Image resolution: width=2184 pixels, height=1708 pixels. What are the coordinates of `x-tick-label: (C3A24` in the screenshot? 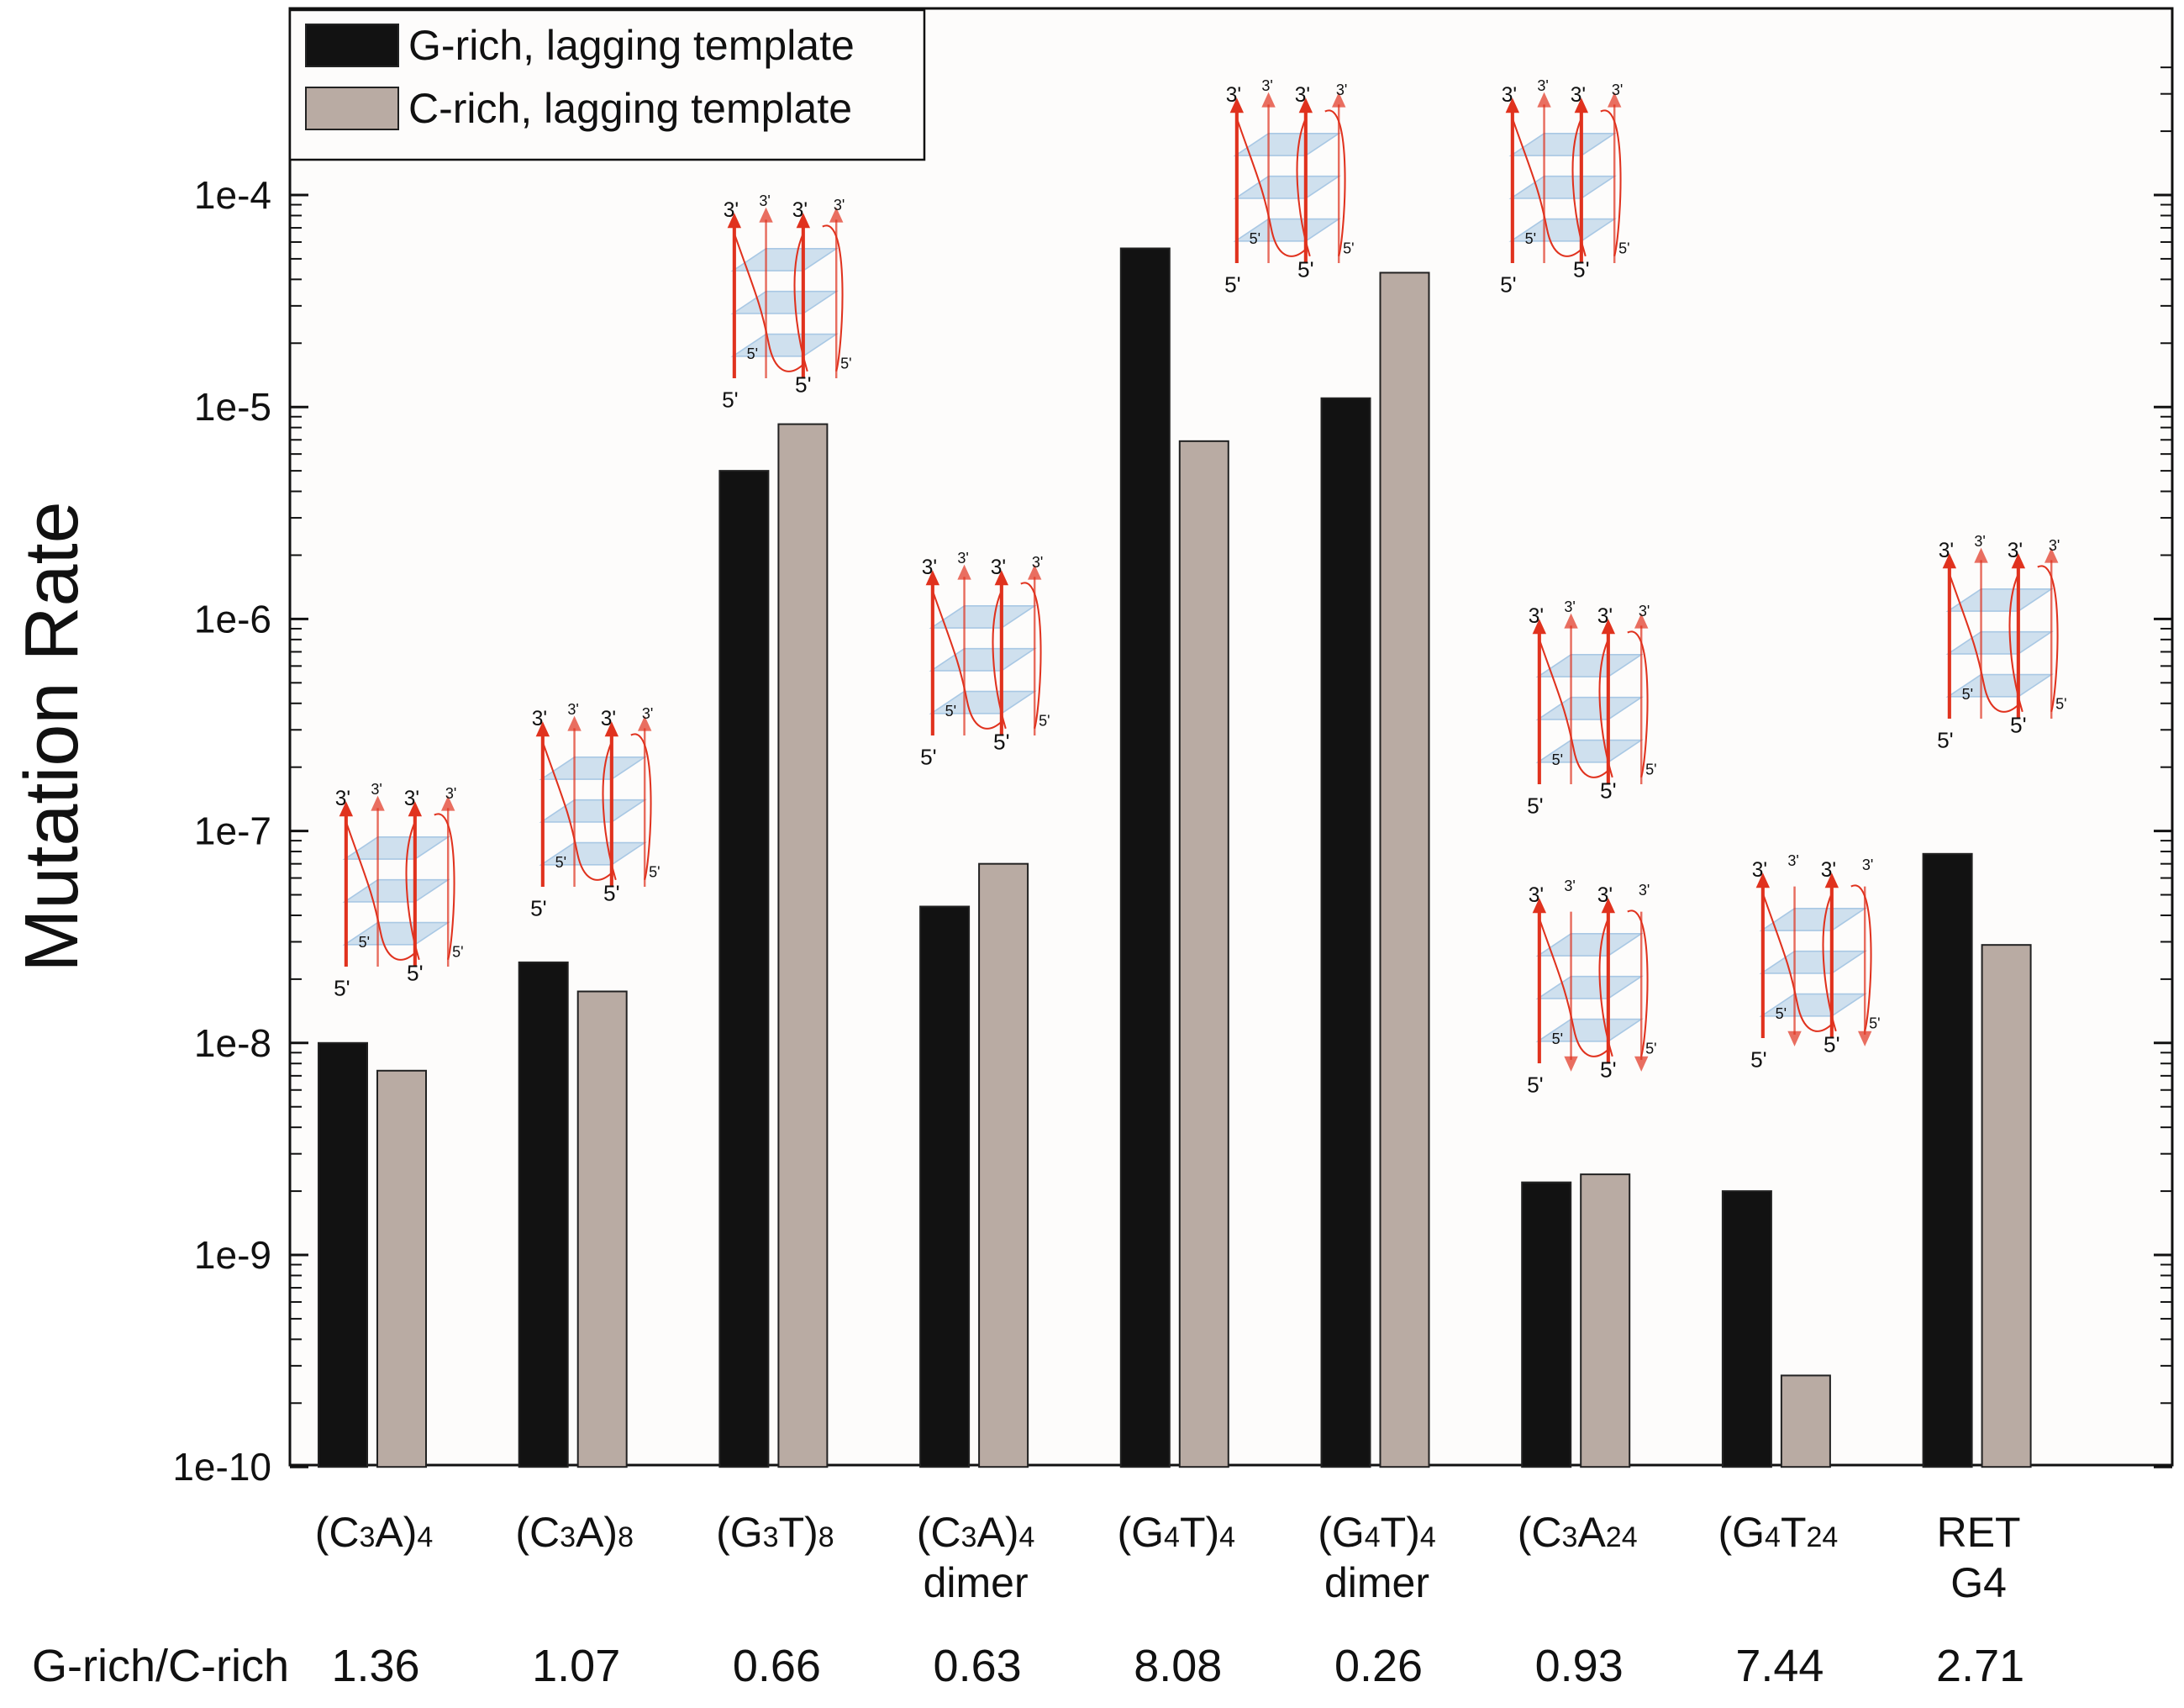 It's located at (1578, 1532).